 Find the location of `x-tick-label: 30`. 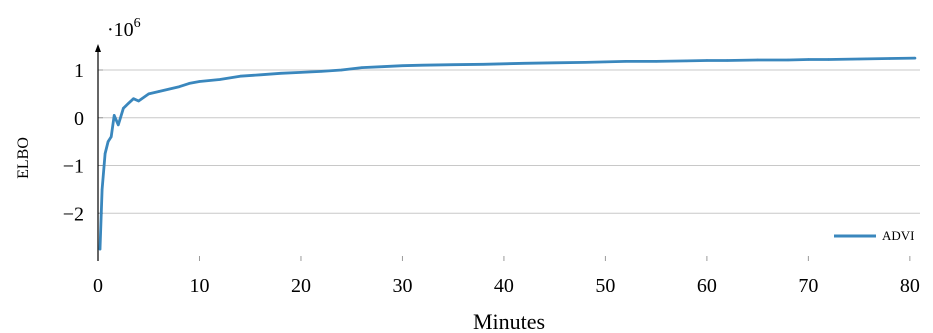

x-tick-label: 30 is located at coordinates (402, 286).